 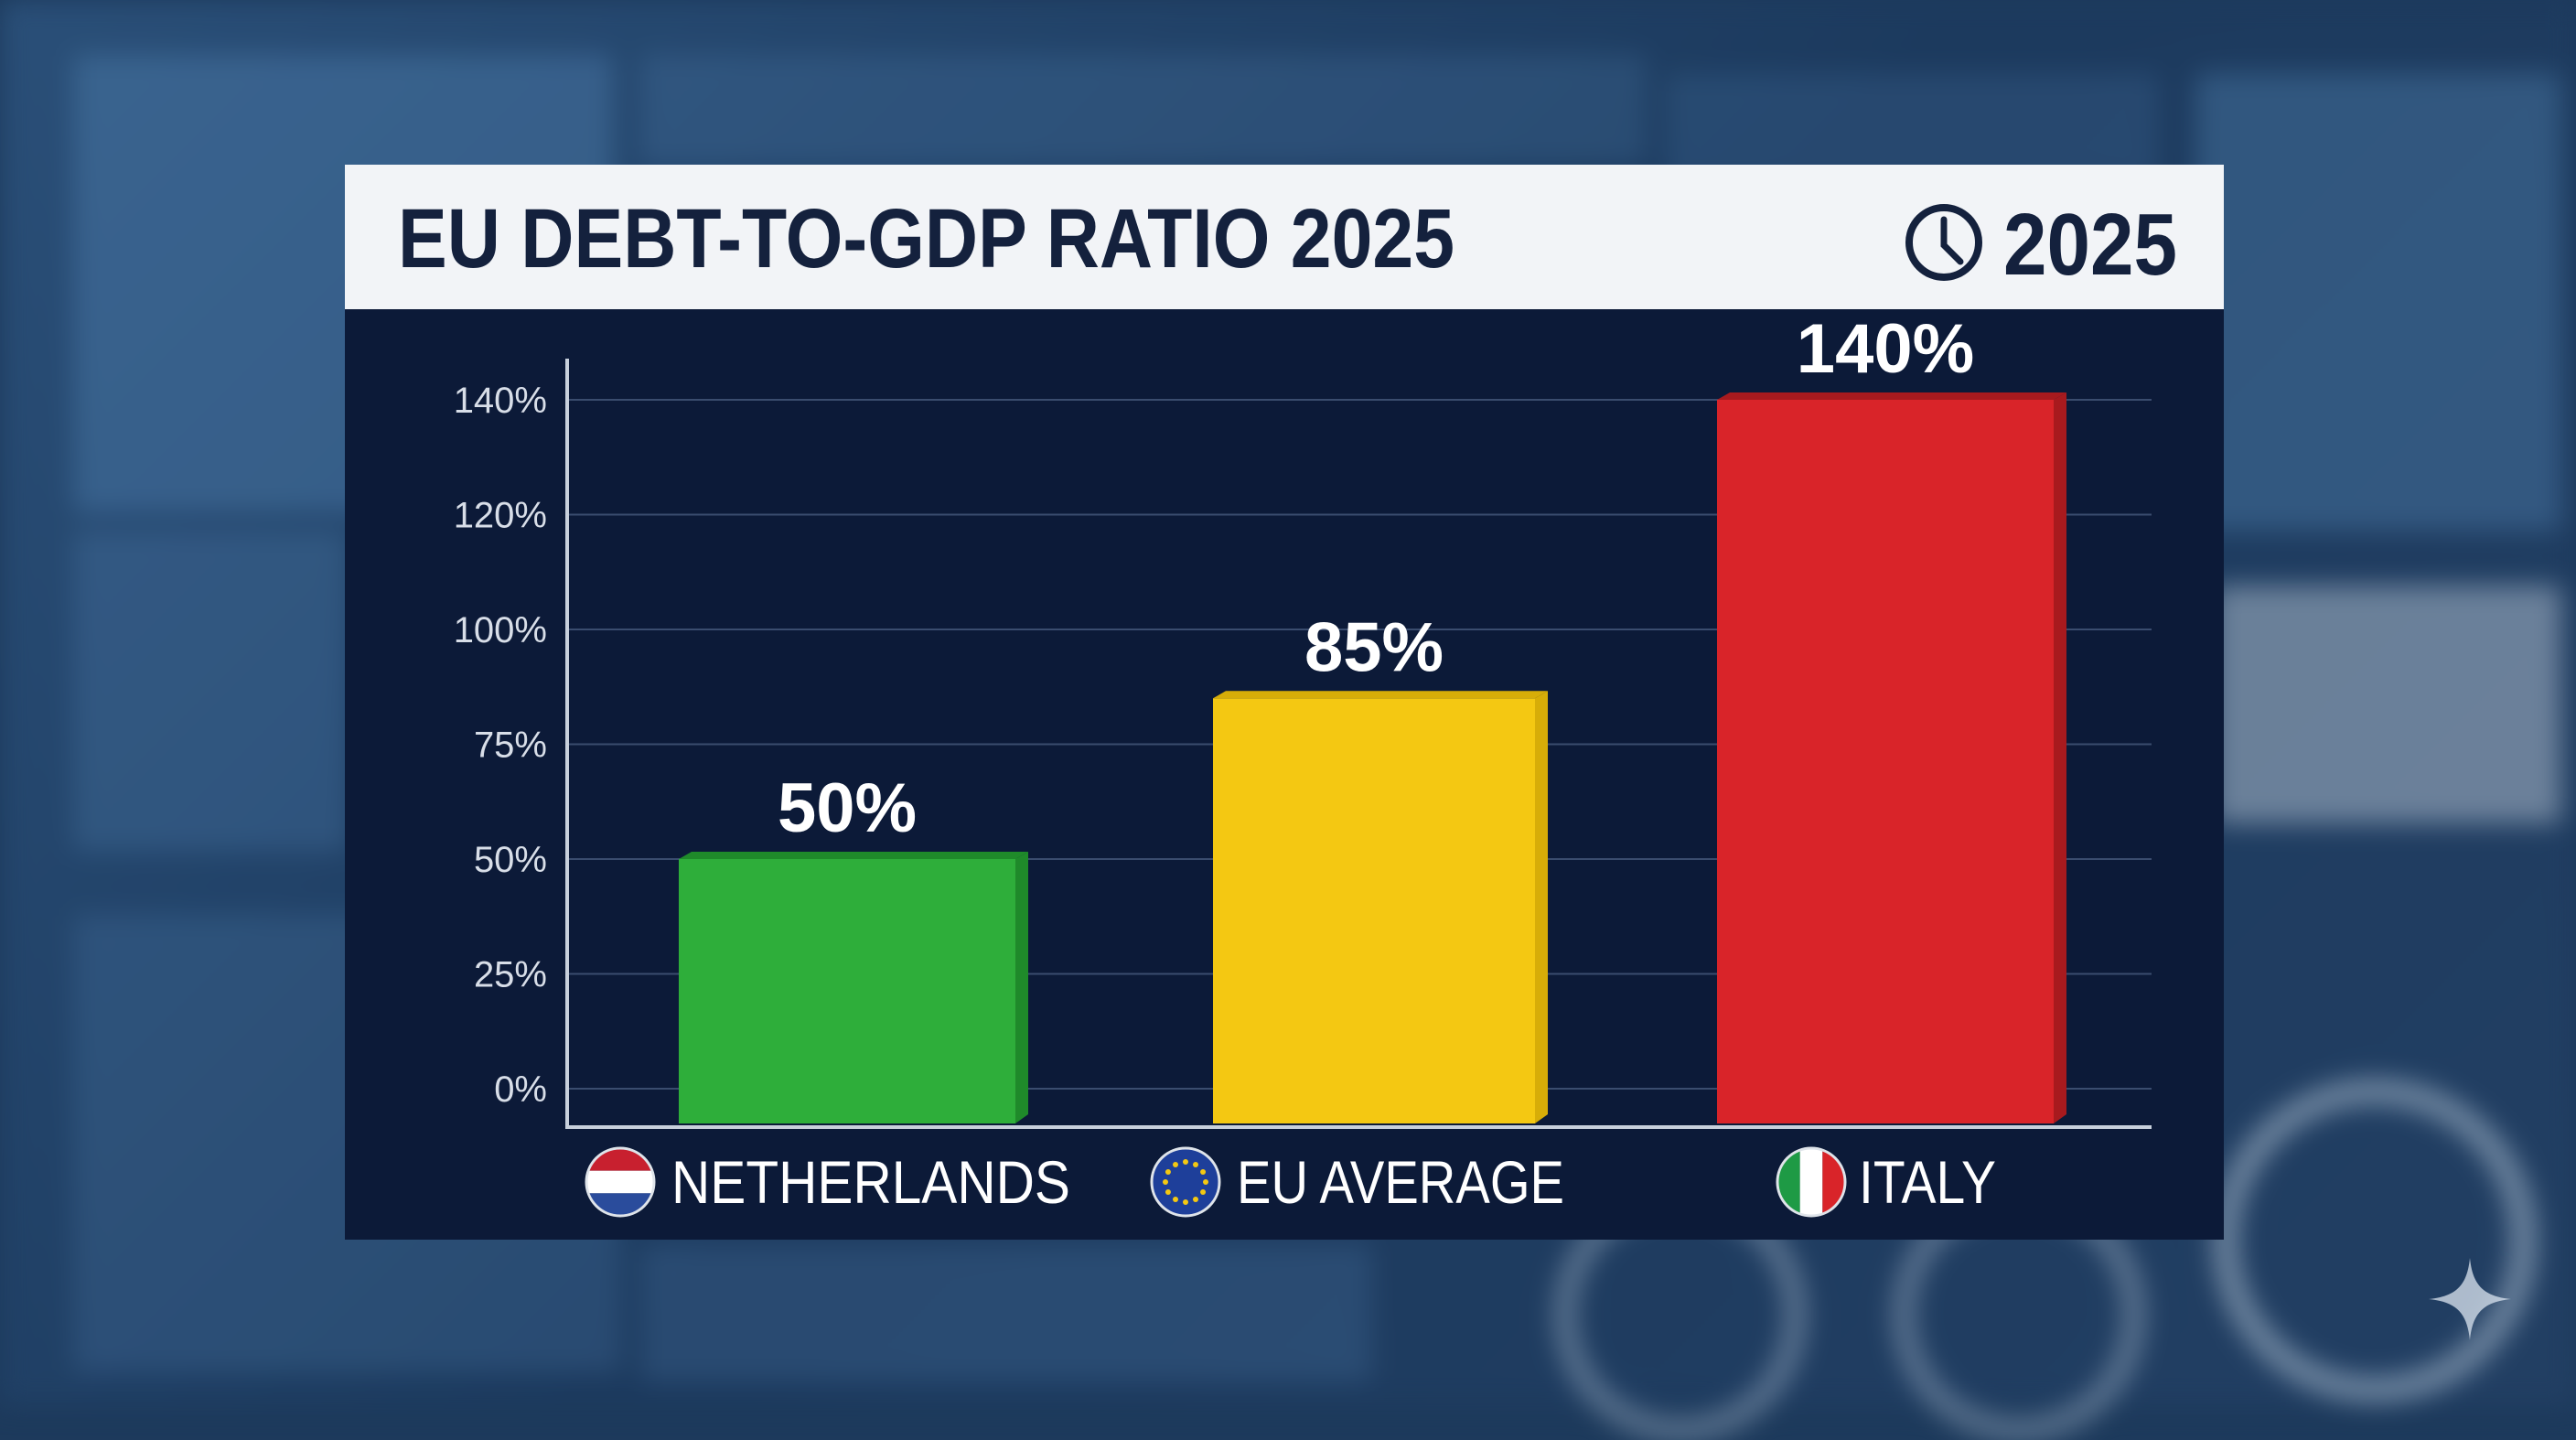 I want to click on eu-flag-icon, so click(x=1186, y=1182).